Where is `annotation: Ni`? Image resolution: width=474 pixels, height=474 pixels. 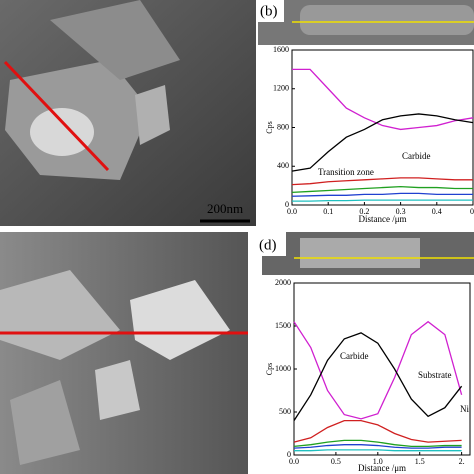 annotation: Ni is located at coordinates (464, 409).